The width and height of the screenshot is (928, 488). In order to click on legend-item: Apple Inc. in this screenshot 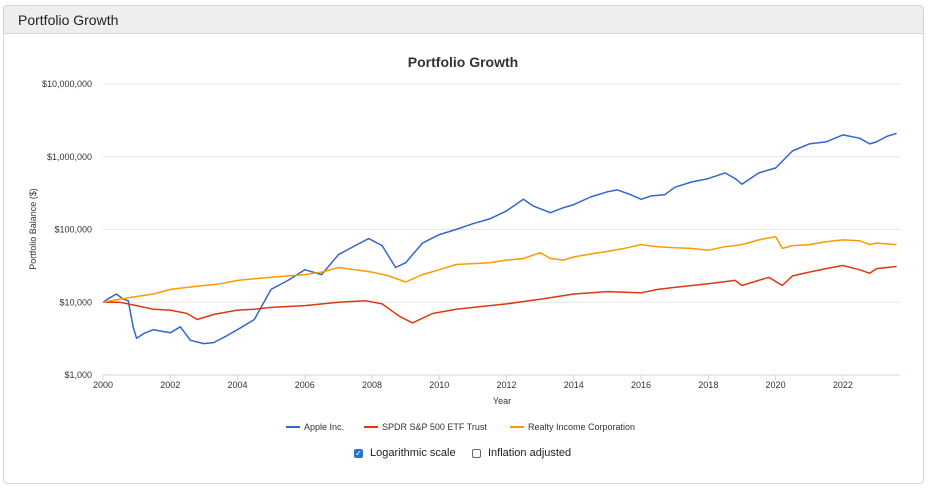, I will do `click(315, 427)`.